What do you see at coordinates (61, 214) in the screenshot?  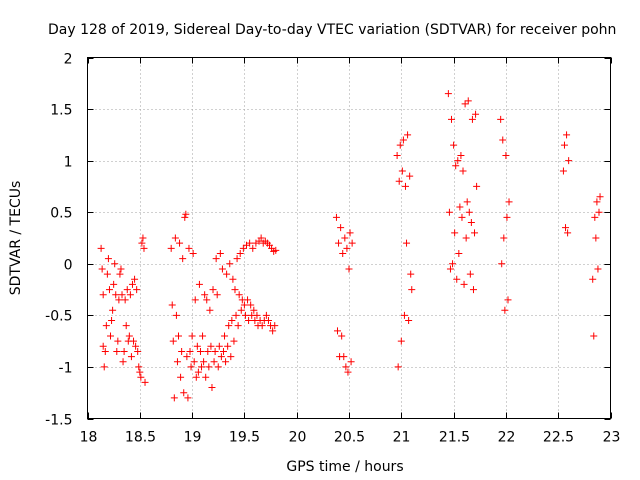 I see `y-tick-label: 0.5` at bounding box center [61, 214].